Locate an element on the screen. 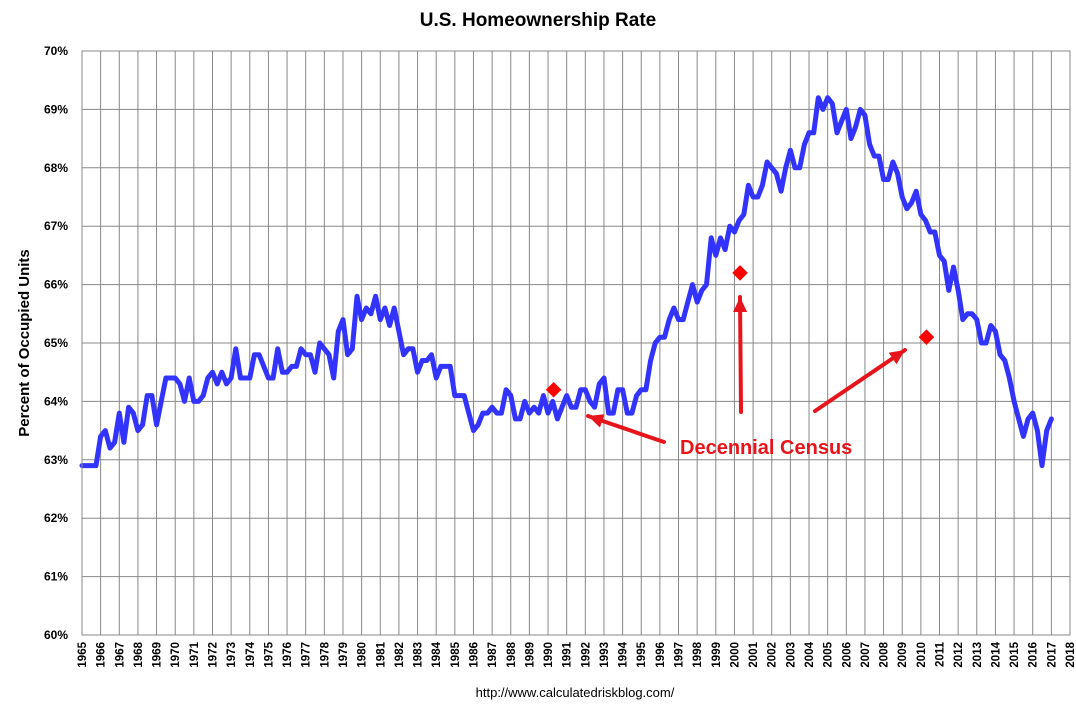 Image resolution: width=1076 pixels, height=715 pixels. x-tick-label: 1988 is located at coordinates (512, 654).